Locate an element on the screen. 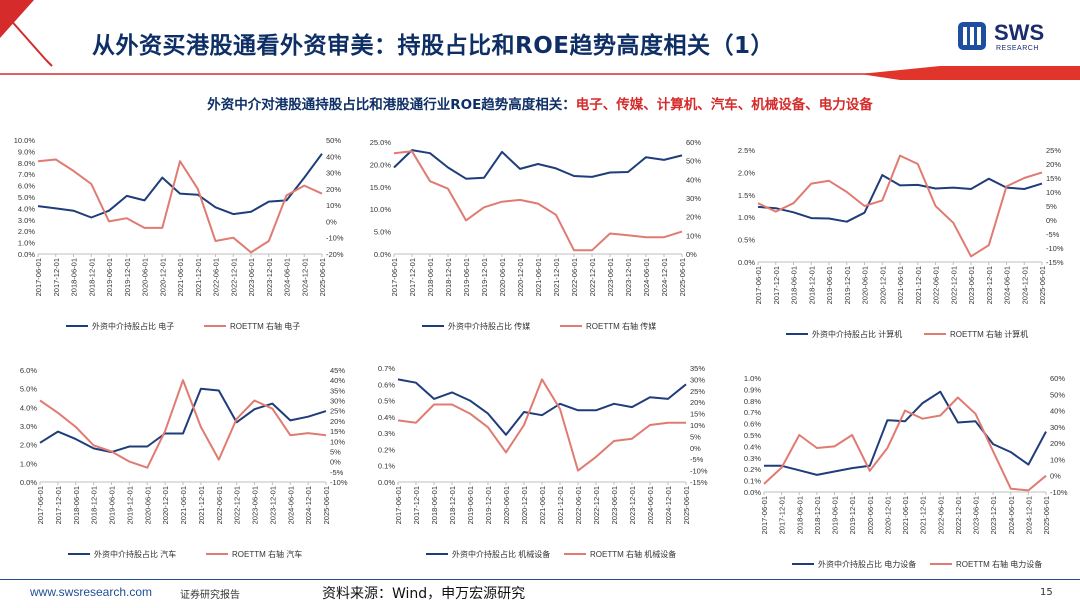  left-tick-label: 0.9% is located at coordinates (752, 389).